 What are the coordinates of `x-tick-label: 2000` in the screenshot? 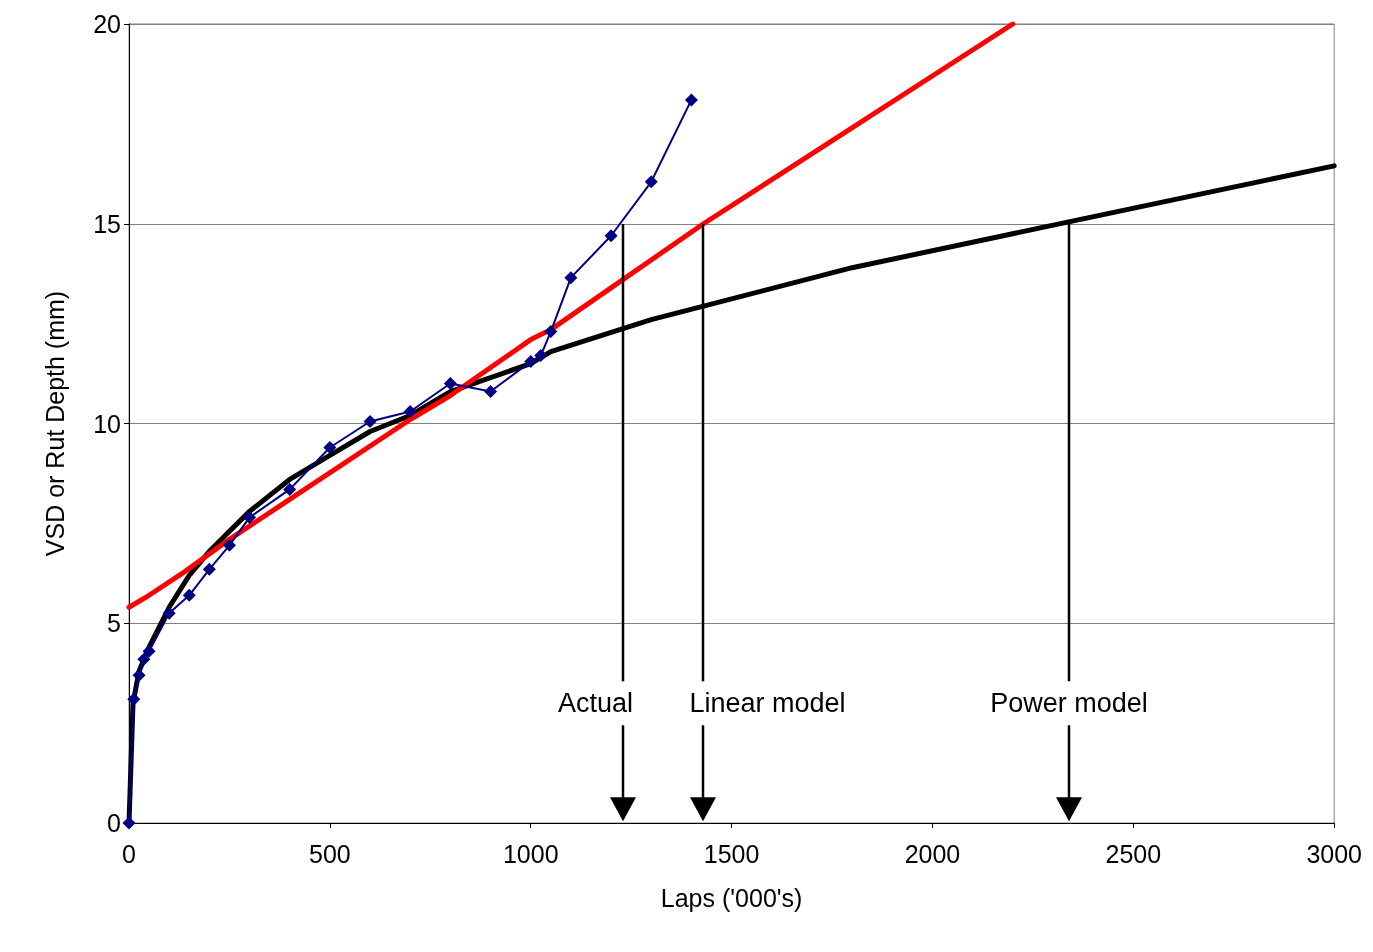 It's located at (932, 853).